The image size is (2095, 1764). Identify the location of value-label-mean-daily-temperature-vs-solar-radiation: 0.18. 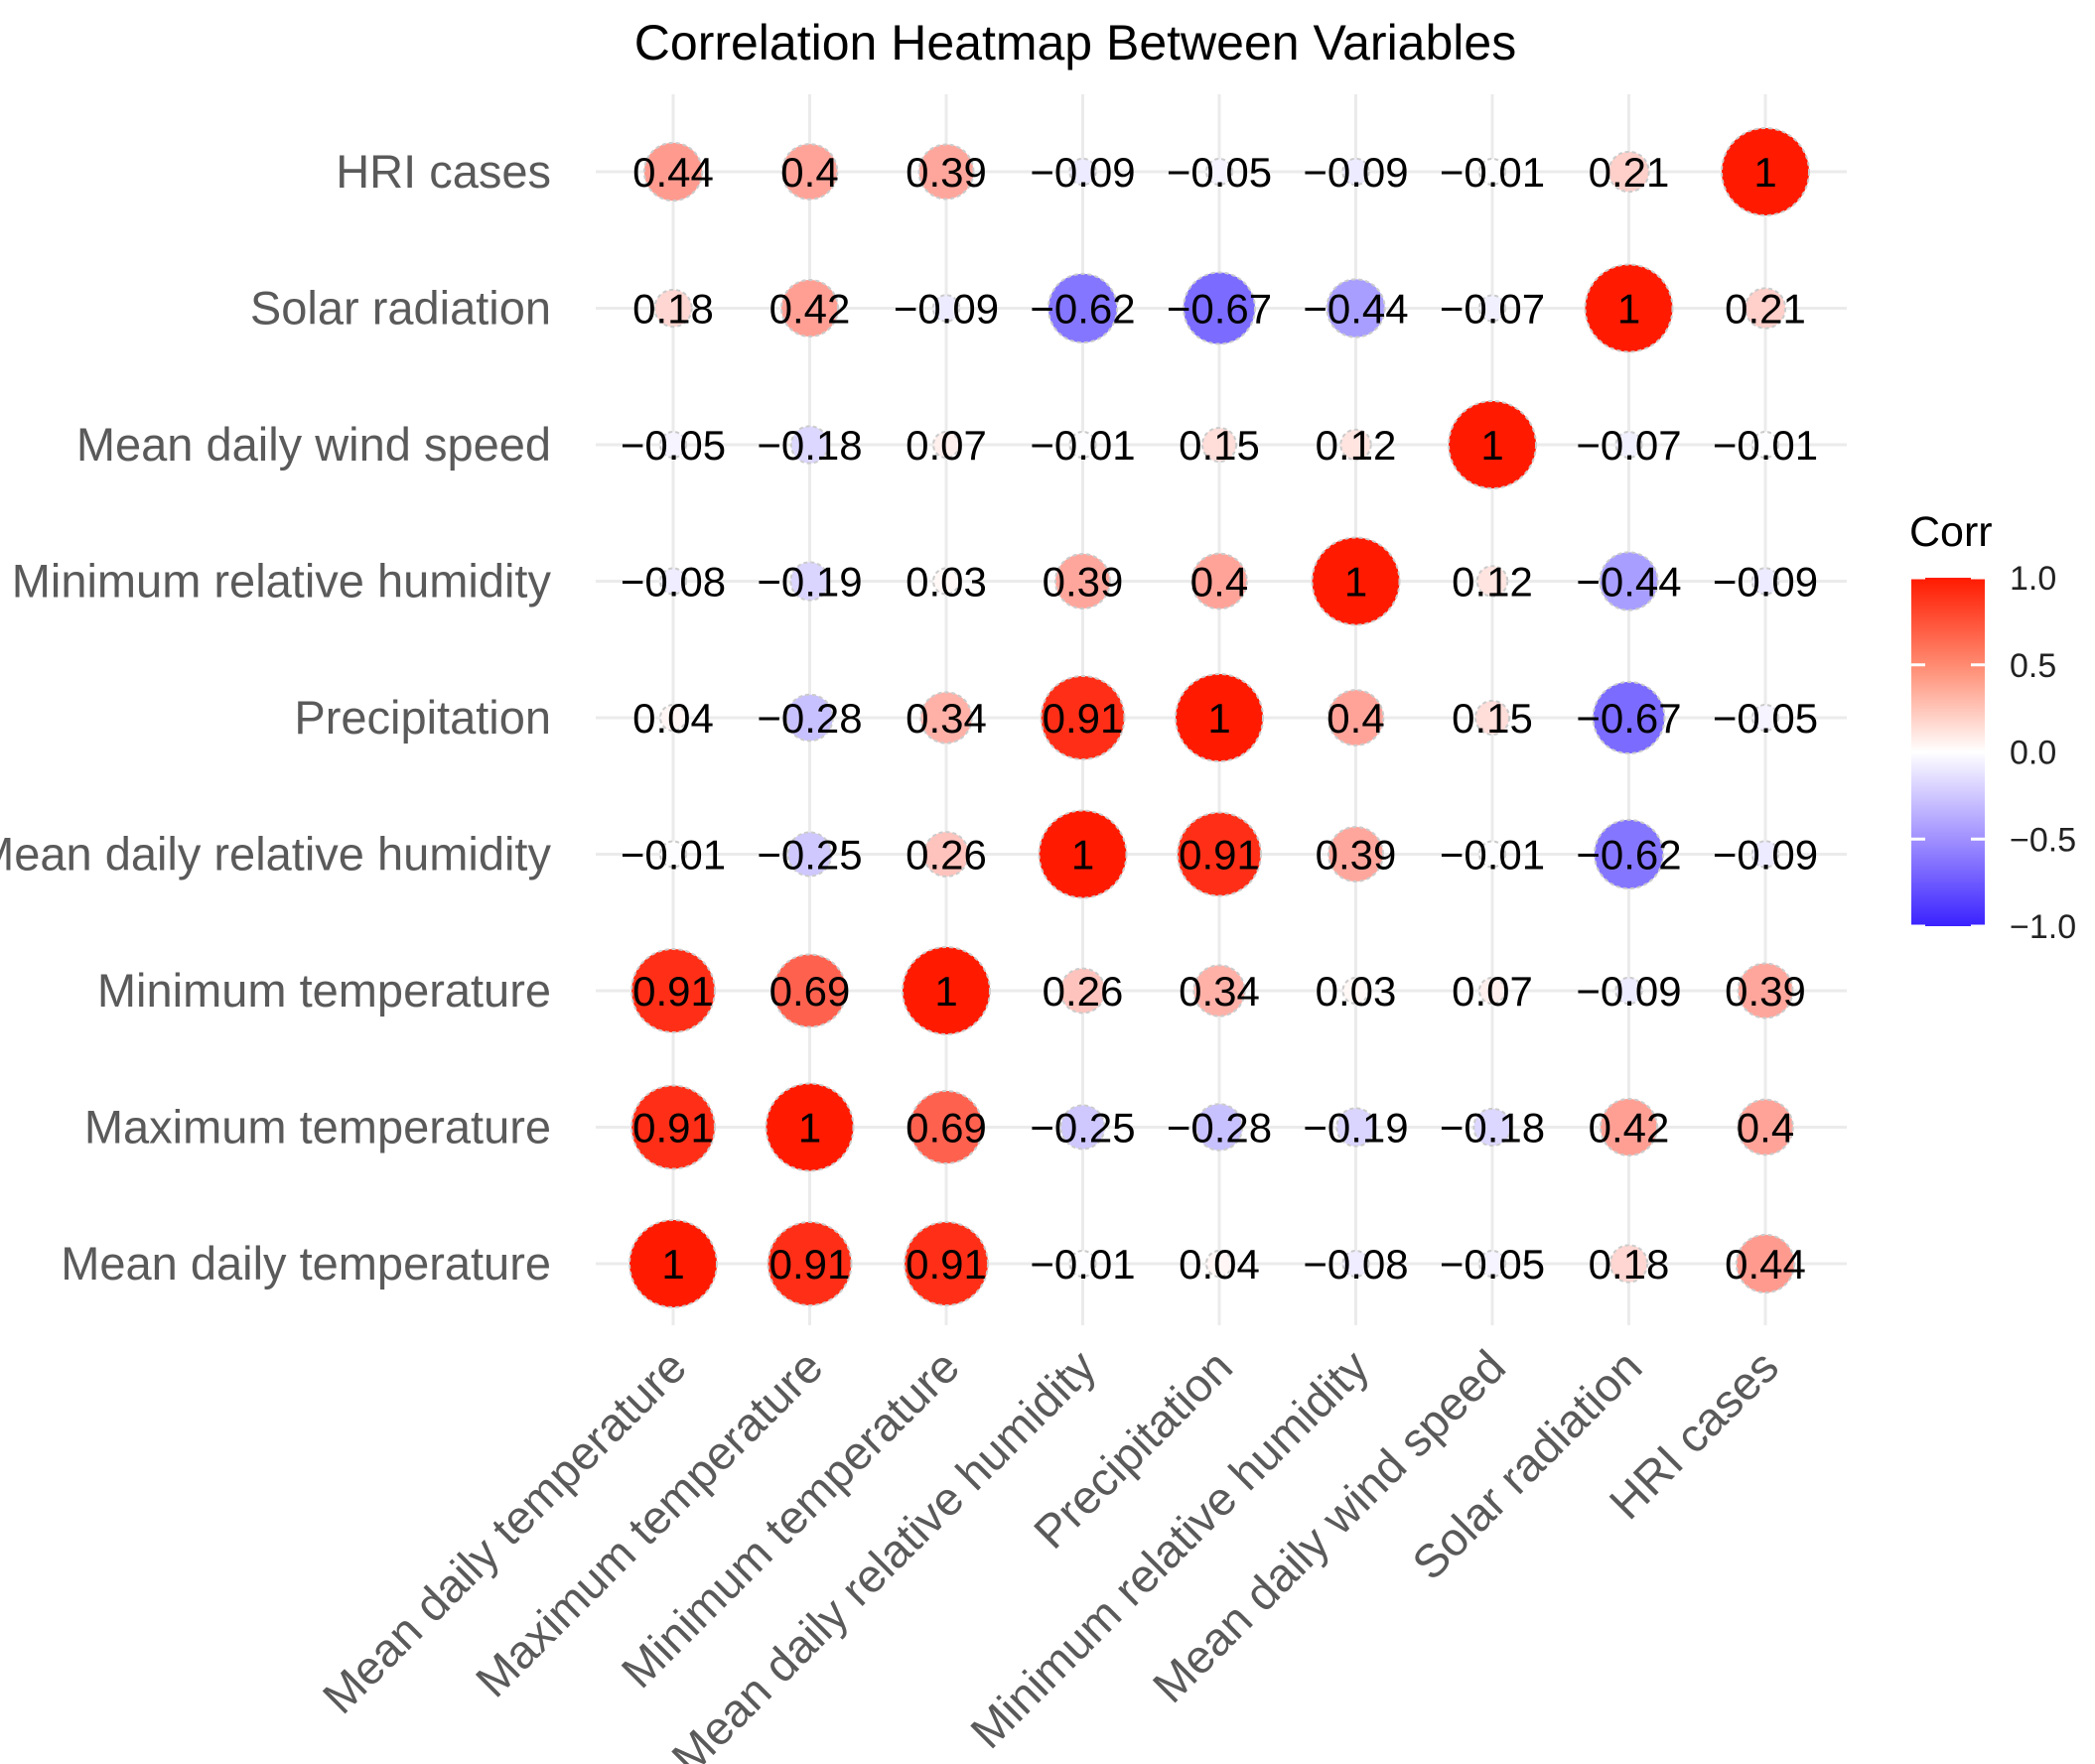
(673, 309).